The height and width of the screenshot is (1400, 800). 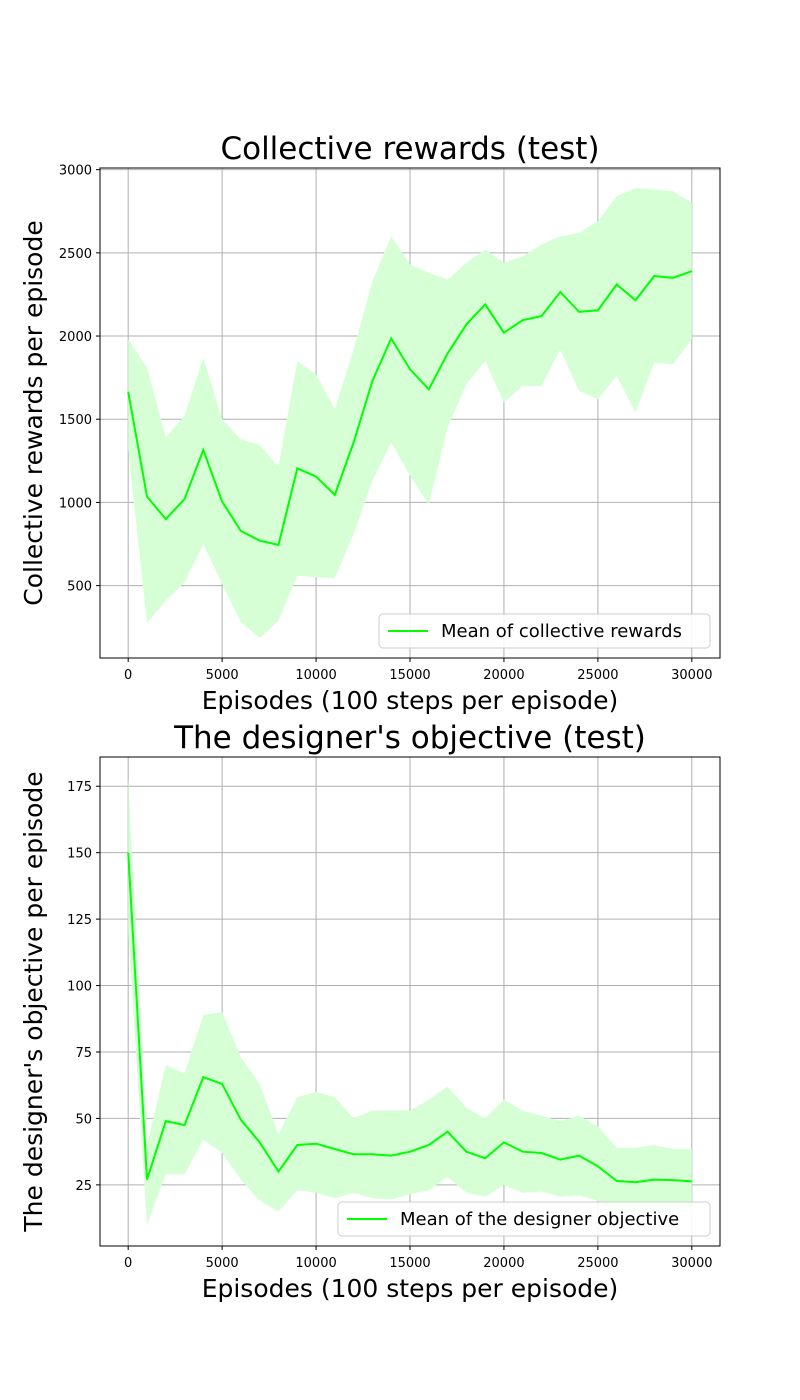 What do you see at coordinates (75, 171) in the screenshot?
I see `y-tick-label: 3000` at bounding box center [75, 171].